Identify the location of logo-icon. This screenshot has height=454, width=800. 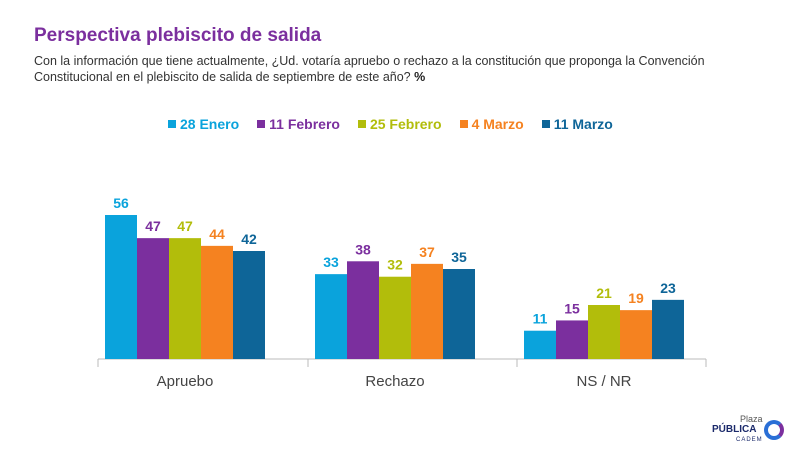
(774, 430).